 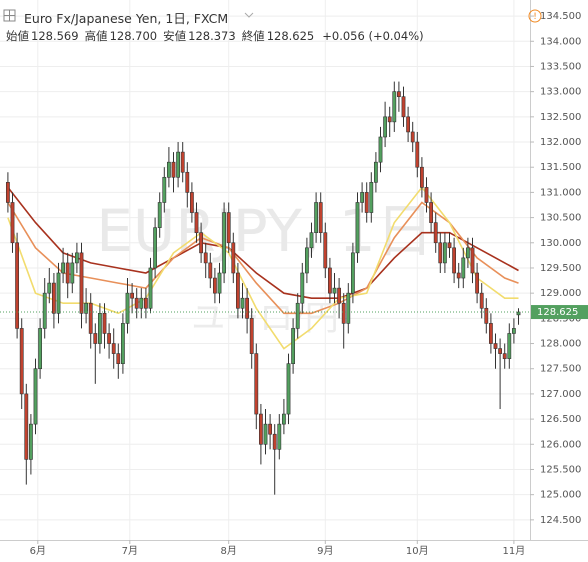 I want to click on legend-label: 高値, so click(x=96, y=36).